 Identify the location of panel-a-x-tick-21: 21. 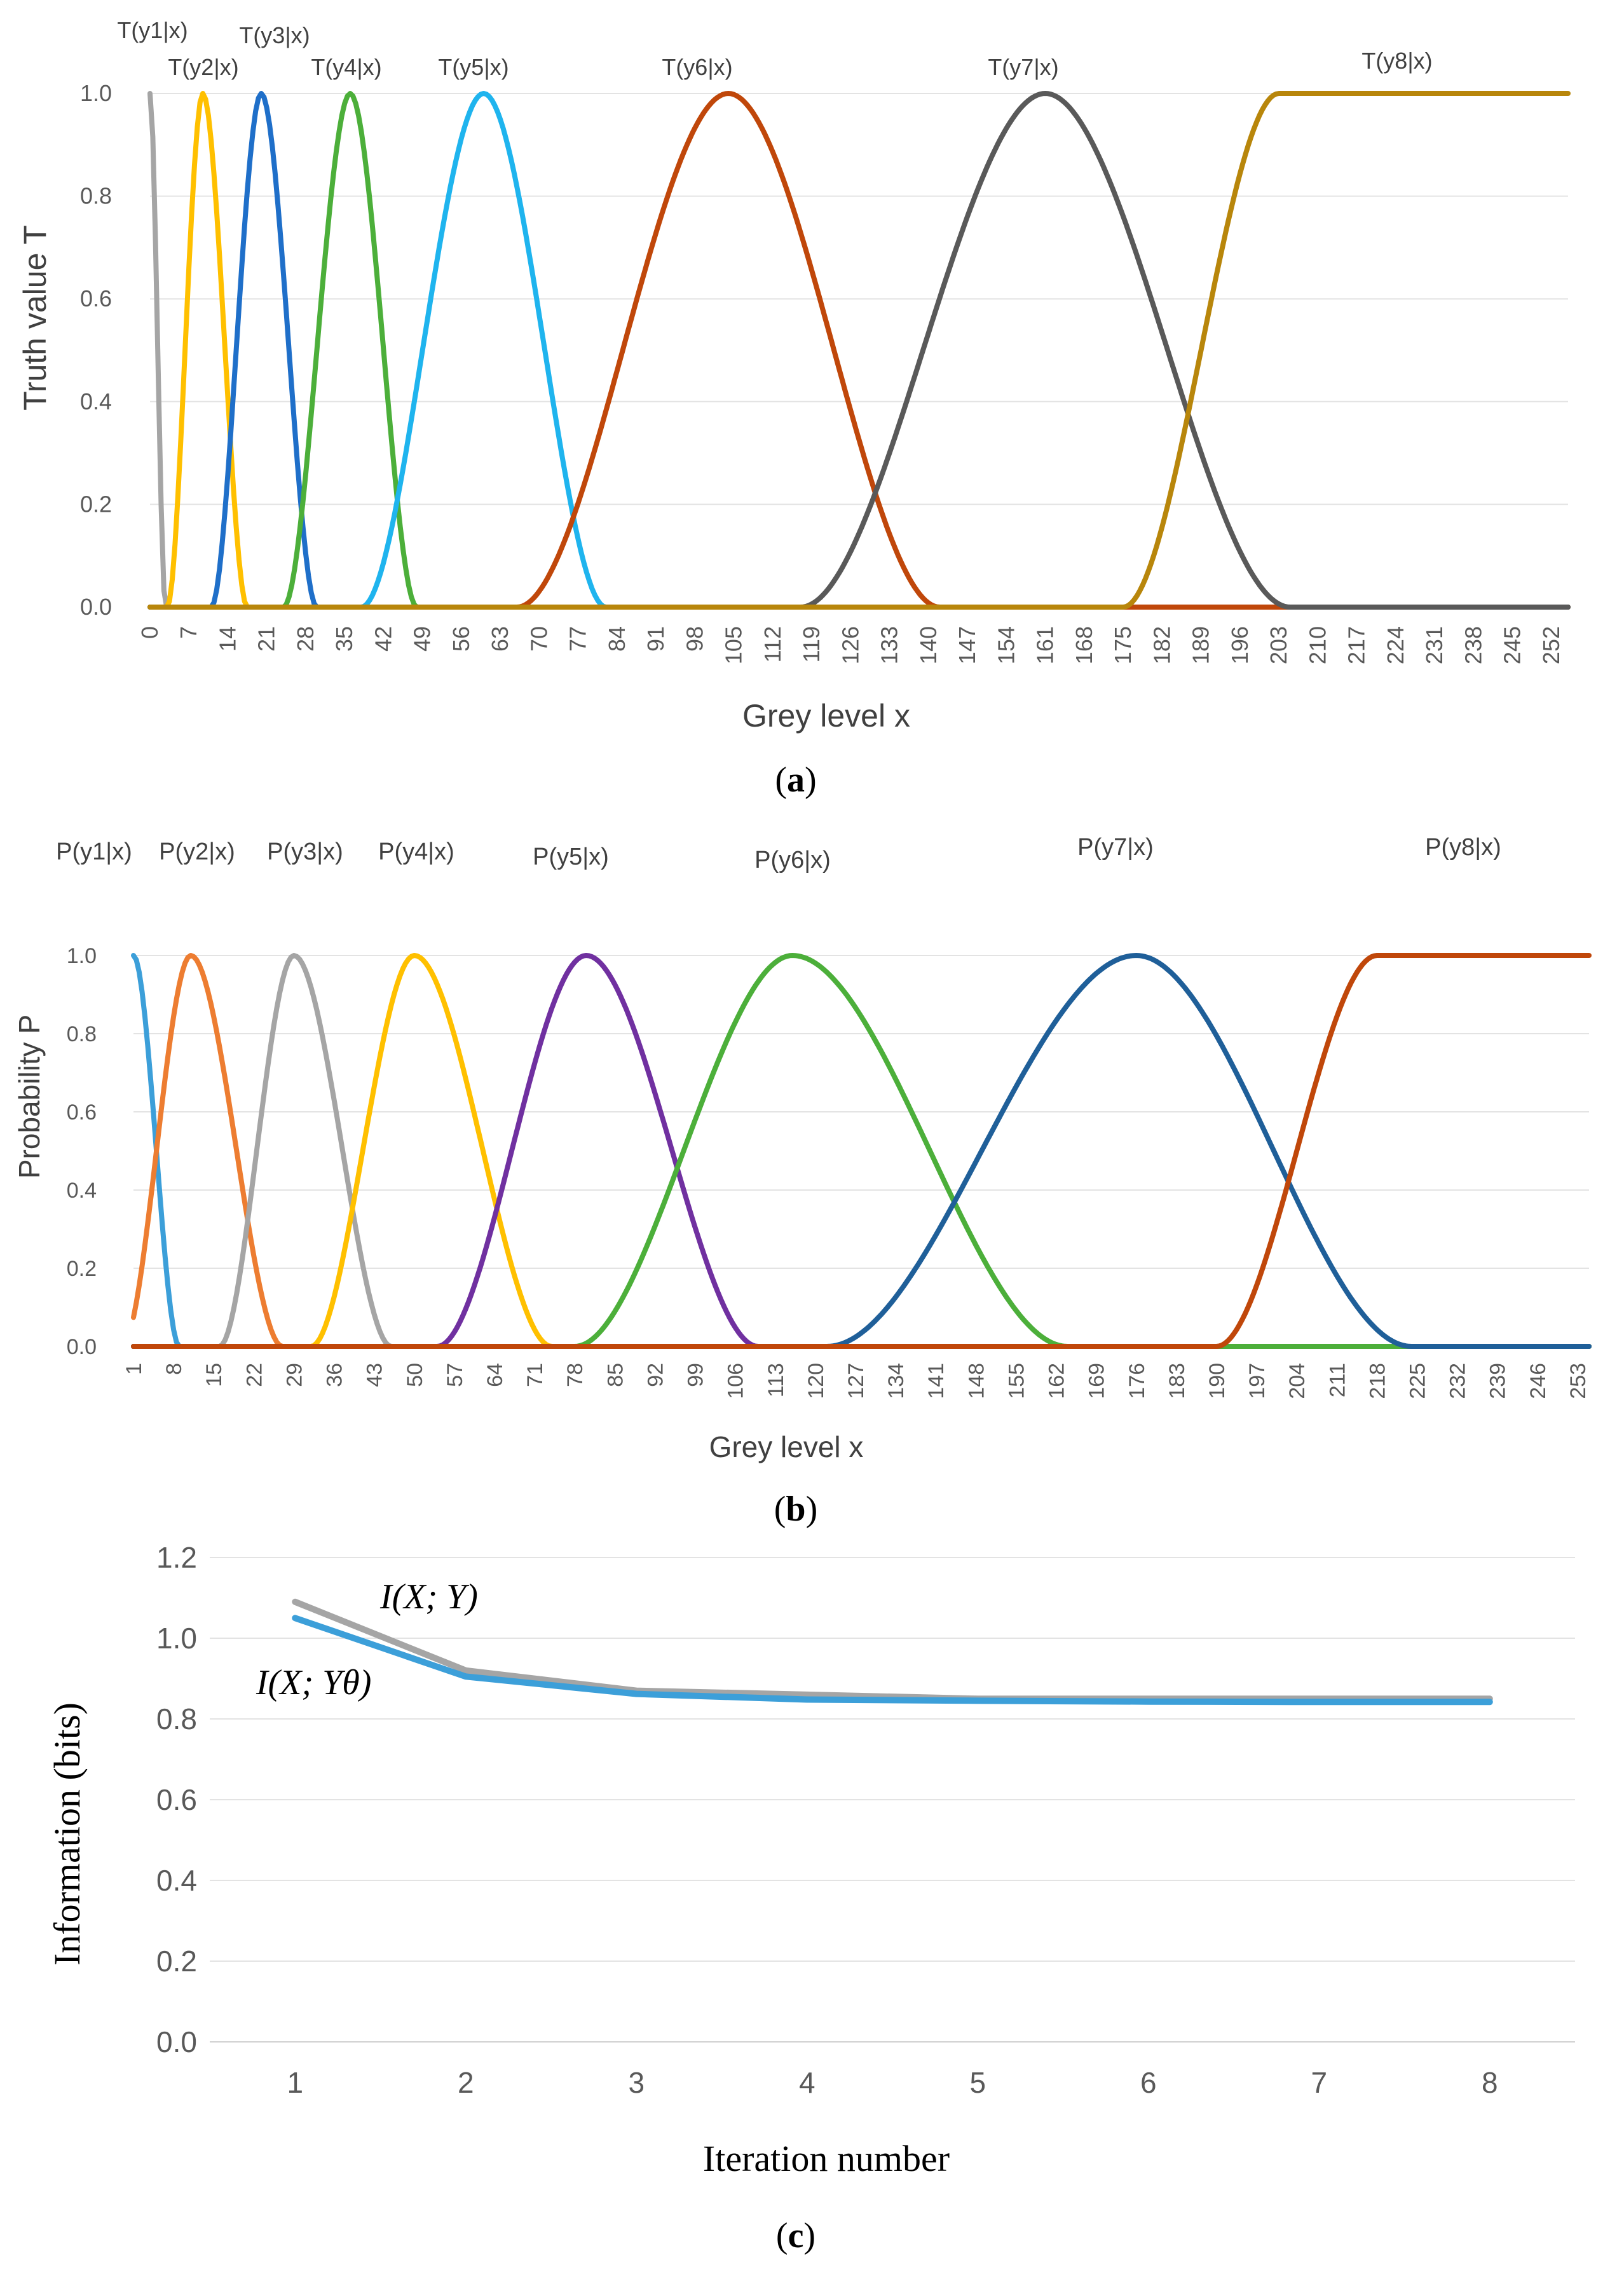
(267, 639).